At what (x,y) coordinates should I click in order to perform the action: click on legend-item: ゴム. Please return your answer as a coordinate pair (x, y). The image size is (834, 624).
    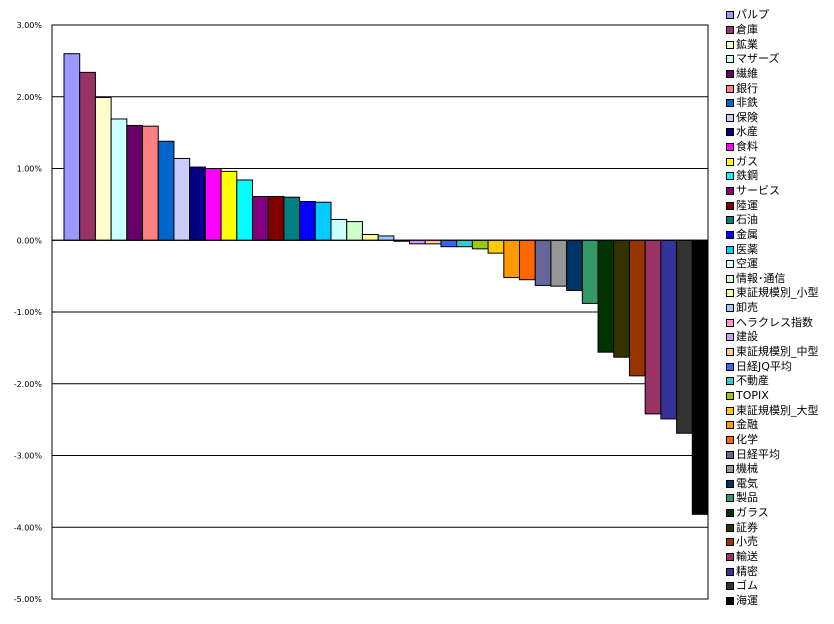
    Looking at the image, I should click on (772, 586).